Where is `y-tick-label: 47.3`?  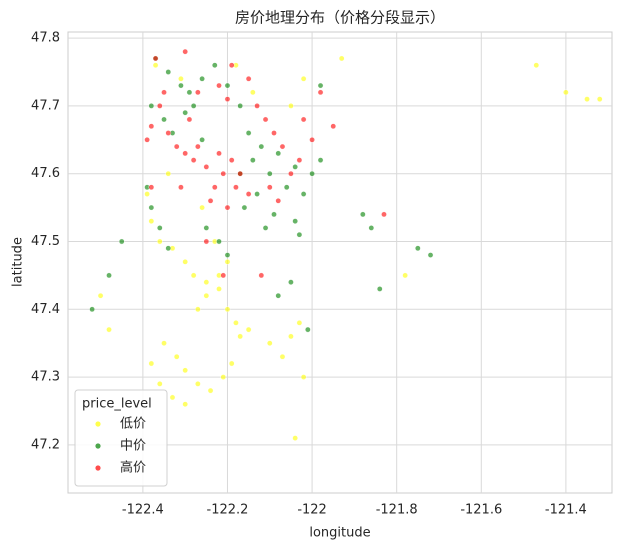 y-tick-label: 47.3 is located at coordinates (45, 377).